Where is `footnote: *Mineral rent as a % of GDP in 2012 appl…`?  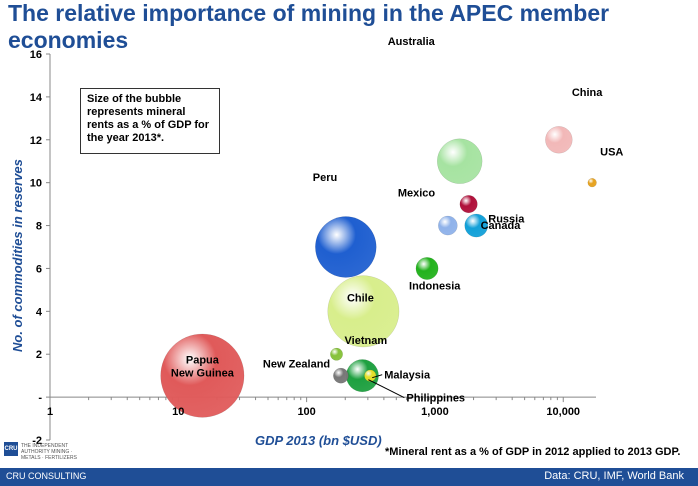
footnote: *Mineral rent as a % of GDP in 2012 appl… is located at coordinates (533, 452).